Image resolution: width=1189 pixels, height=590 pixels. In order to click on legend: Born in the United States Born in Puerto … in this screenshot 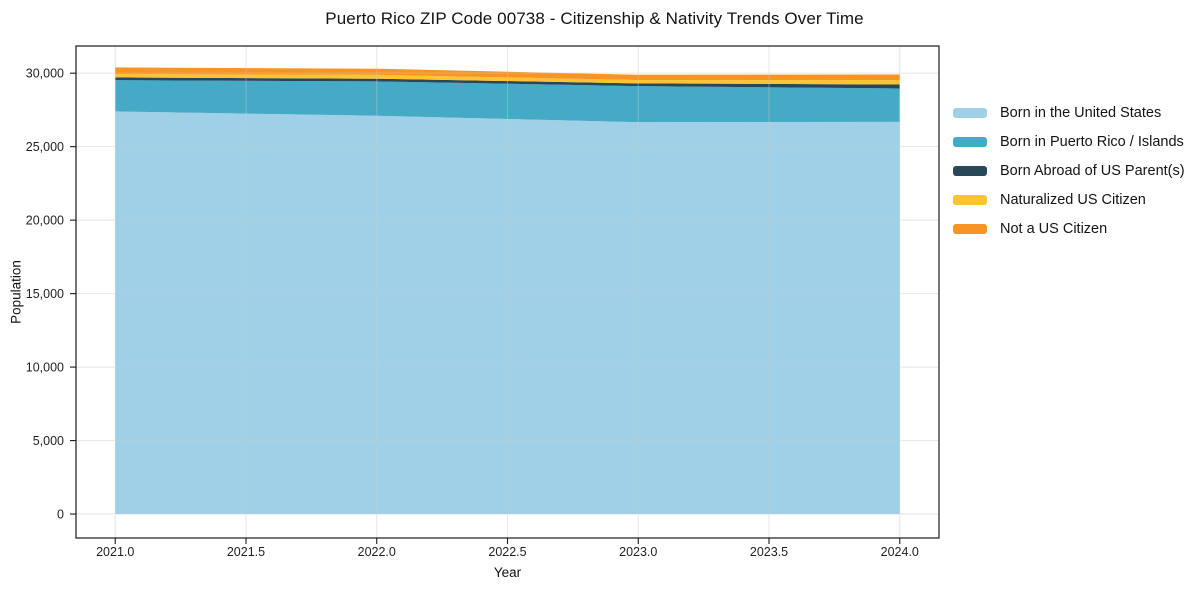, I will do `click(1069, 170)`.